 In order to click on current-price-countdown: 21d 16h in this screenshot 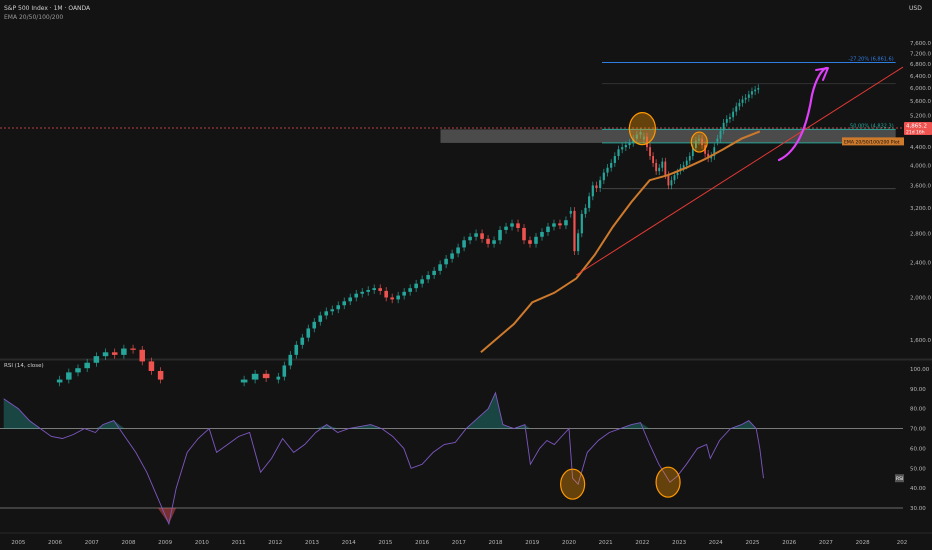, I will do `click(915, 133)`.